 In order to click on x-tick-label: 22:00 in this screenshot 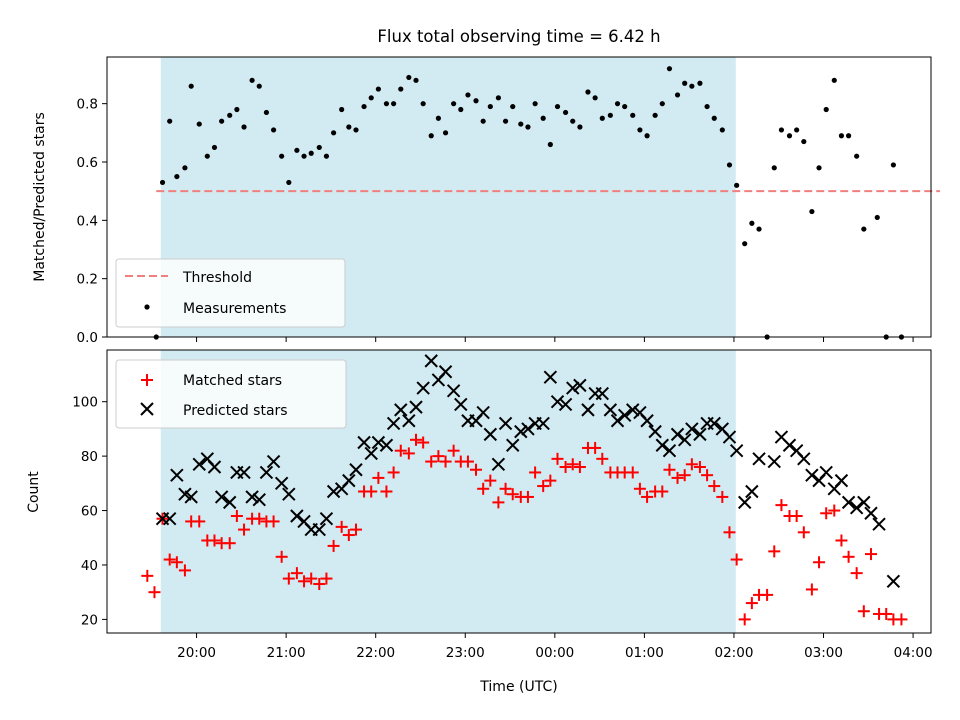, I will do `click(375, 653)`.